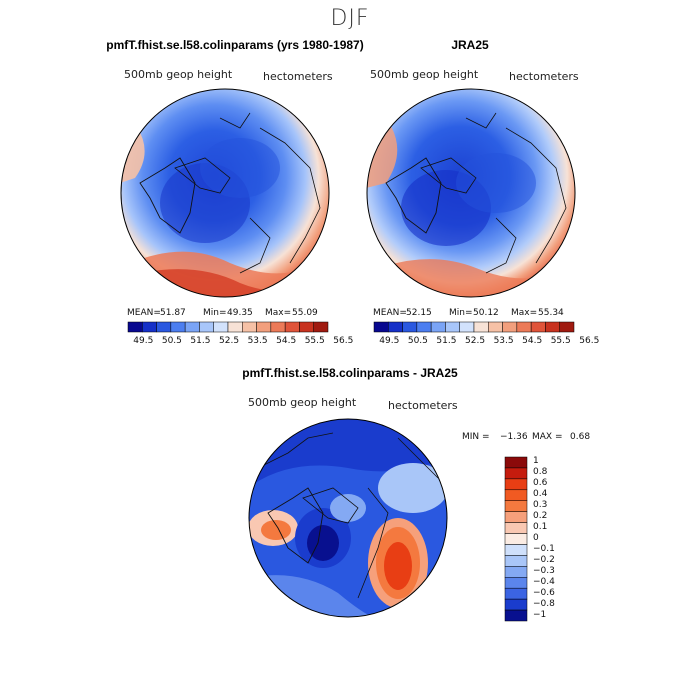 This screenshot has height=700, width=700. Describe the element at coordinates (540, 527) in the screenshot. I see `colorbar-tick-label: 0.1` at that location.